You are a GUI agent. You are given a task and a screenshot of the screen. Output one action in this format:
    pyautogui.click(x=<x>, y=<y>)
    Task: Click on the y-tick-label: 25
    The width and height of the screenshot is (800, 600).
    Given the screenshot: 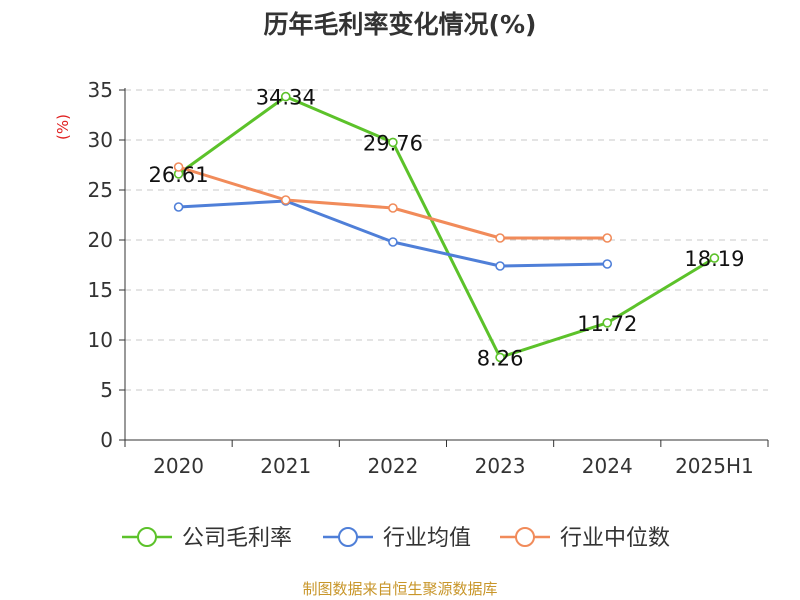 What is the action you would take?
    pyautogui.click(x=100, y=190)
    